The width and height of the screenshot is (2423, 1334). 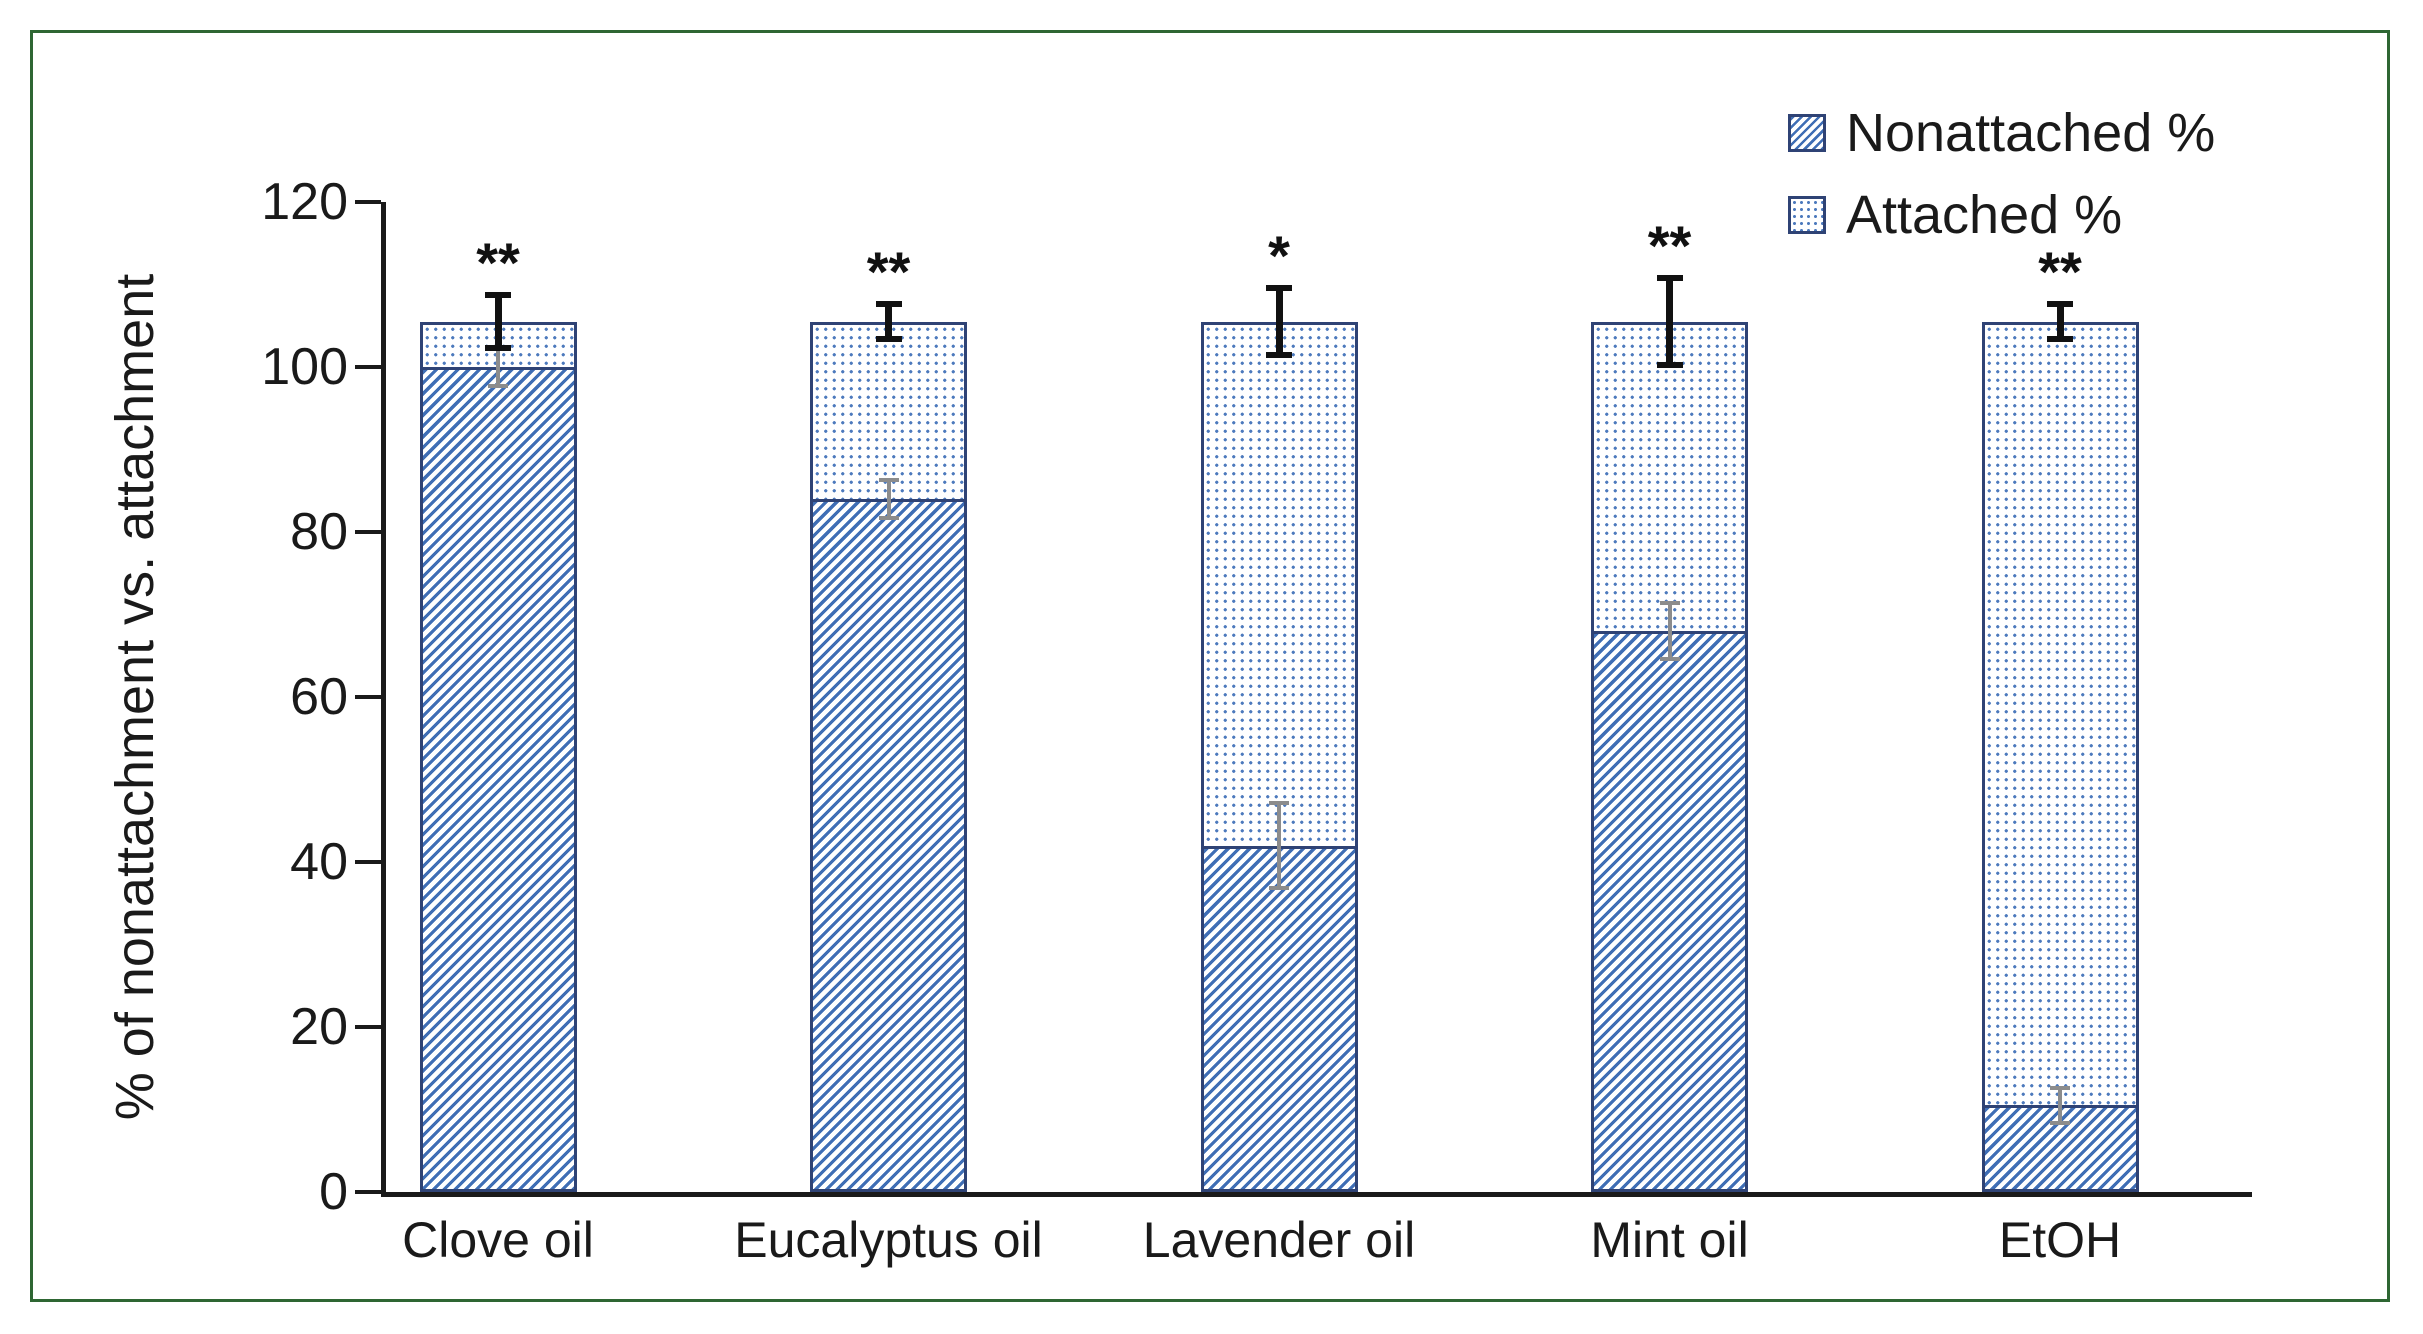 I want to click on error-bar-total-etoh-cap-bottom, so click(x=2060, y=338).